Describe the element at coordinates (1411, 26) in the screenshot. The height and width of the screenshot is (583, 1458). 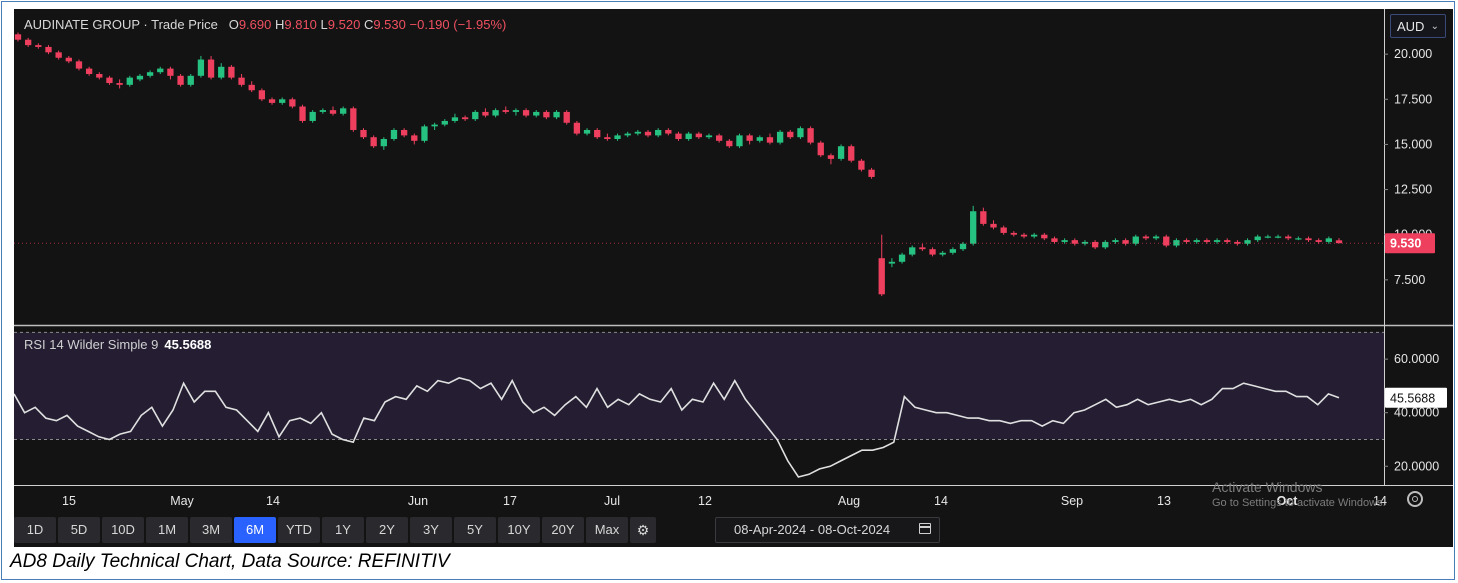
I see `currency-label: AUD` at that location.